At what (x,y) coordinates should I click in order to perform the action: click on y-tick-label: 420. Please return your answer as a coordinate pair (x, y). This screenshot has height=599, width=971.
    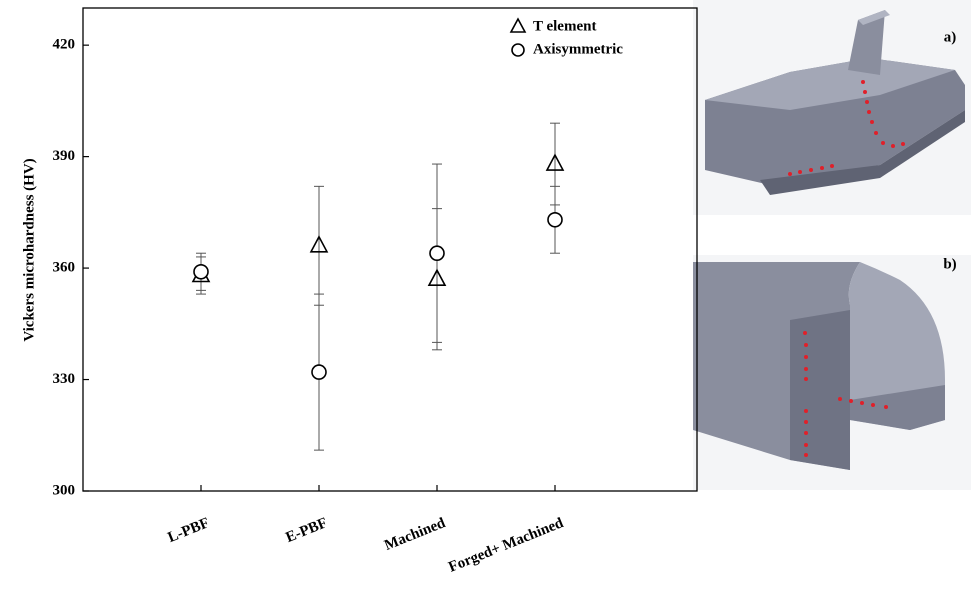
    Looking at the image, I should click on (64, 45).